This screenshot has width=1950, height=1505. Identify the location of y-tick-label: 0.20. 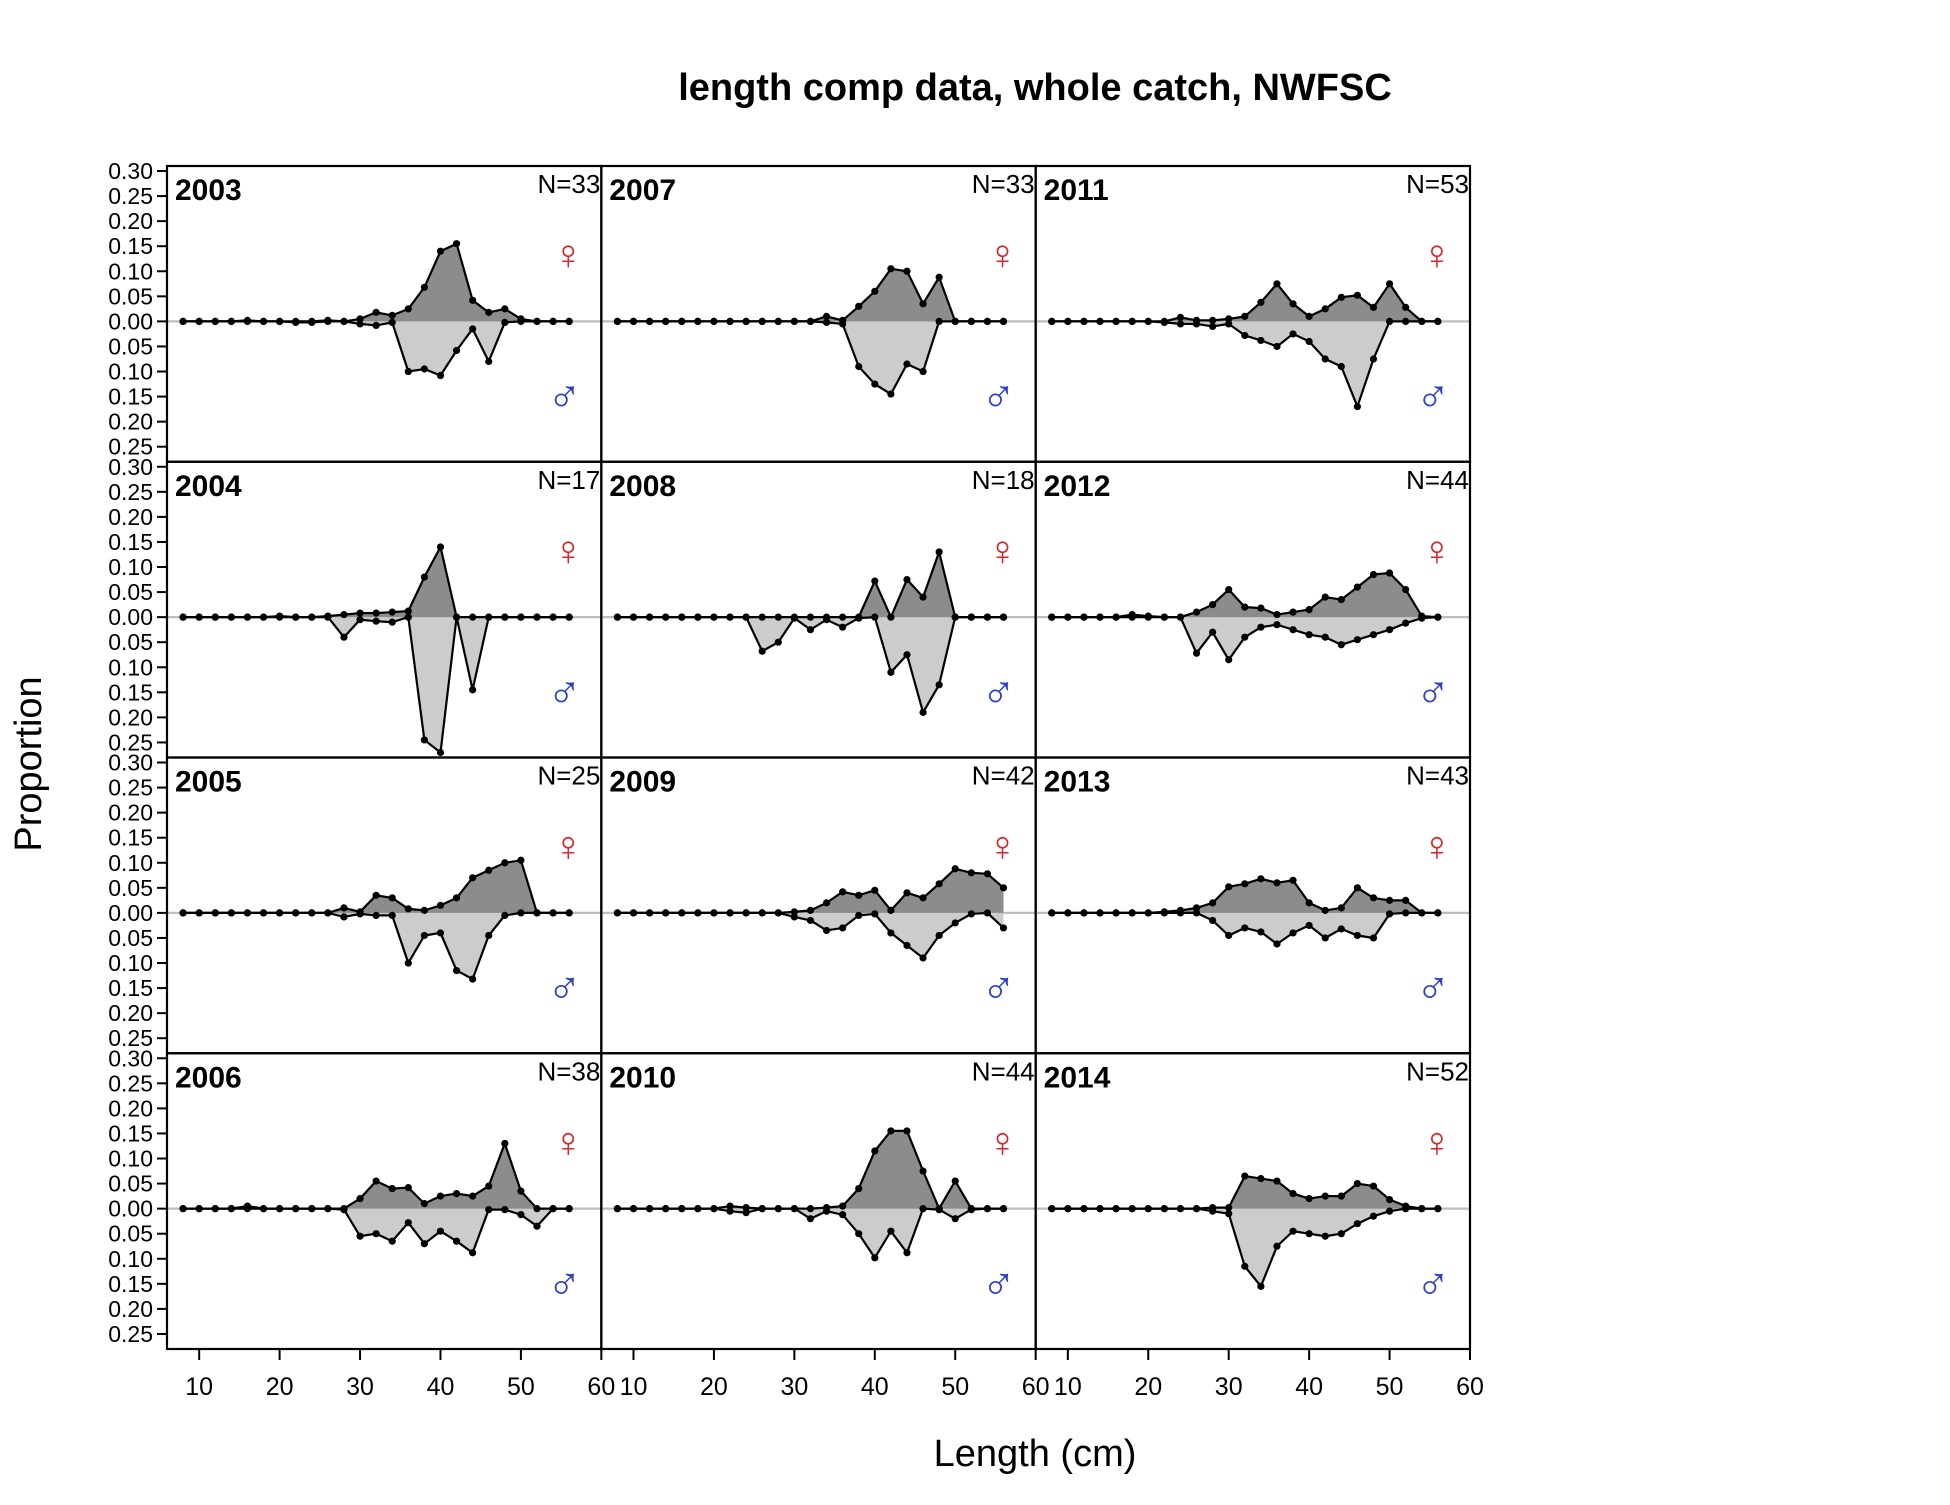
(130, 813).